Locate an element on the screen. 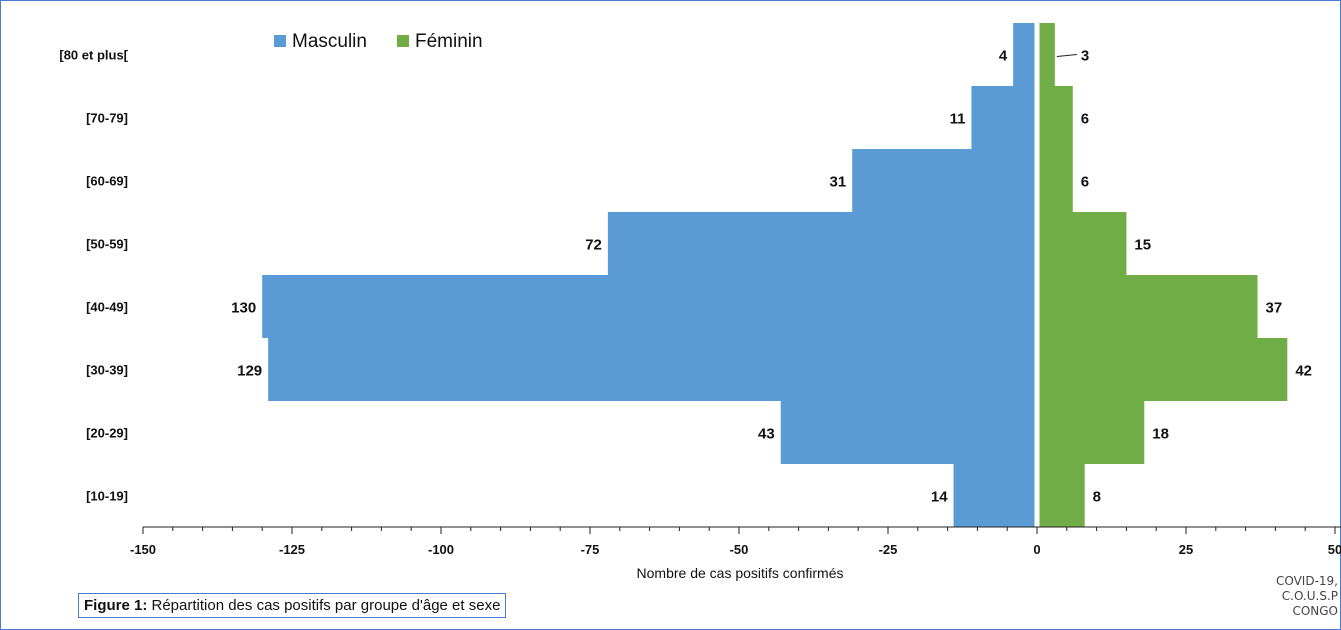 Image resolution: width=1341 pixels, height=630 pixels. source-credit: COVID-19, C.O.U.S.P CONGO is located at coordinates (1307, 596).